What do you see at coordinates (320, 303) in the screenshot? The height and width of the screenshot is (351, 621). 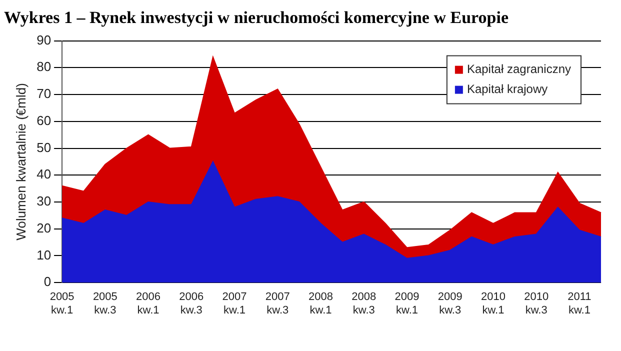 I see `x-tick-label: 2008 kw.1` at bounding box center [320, 303].